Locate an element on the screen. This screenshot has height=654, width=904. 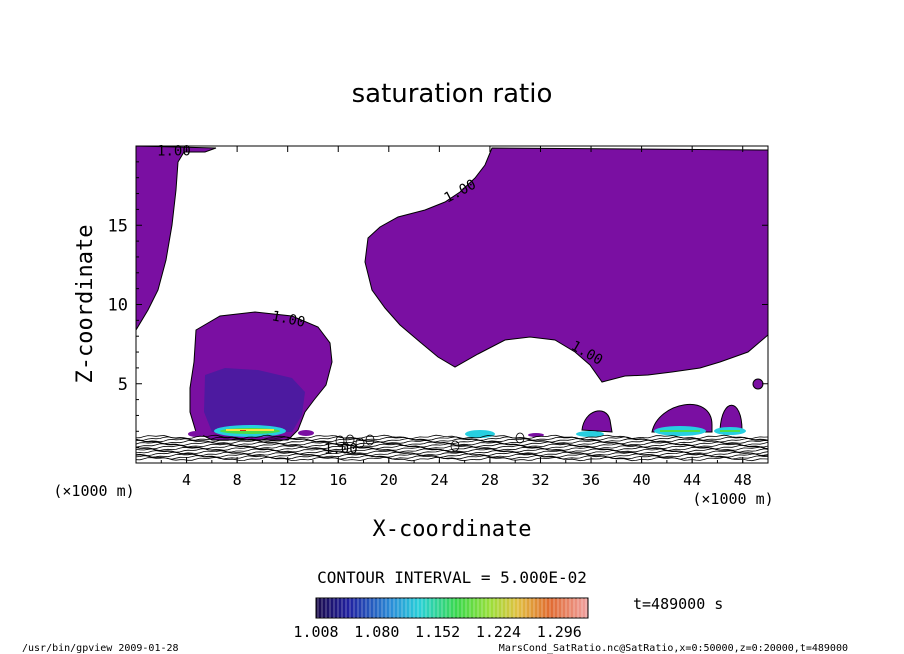
chart-title: saturation ratio is located at coordinates (452, 94).